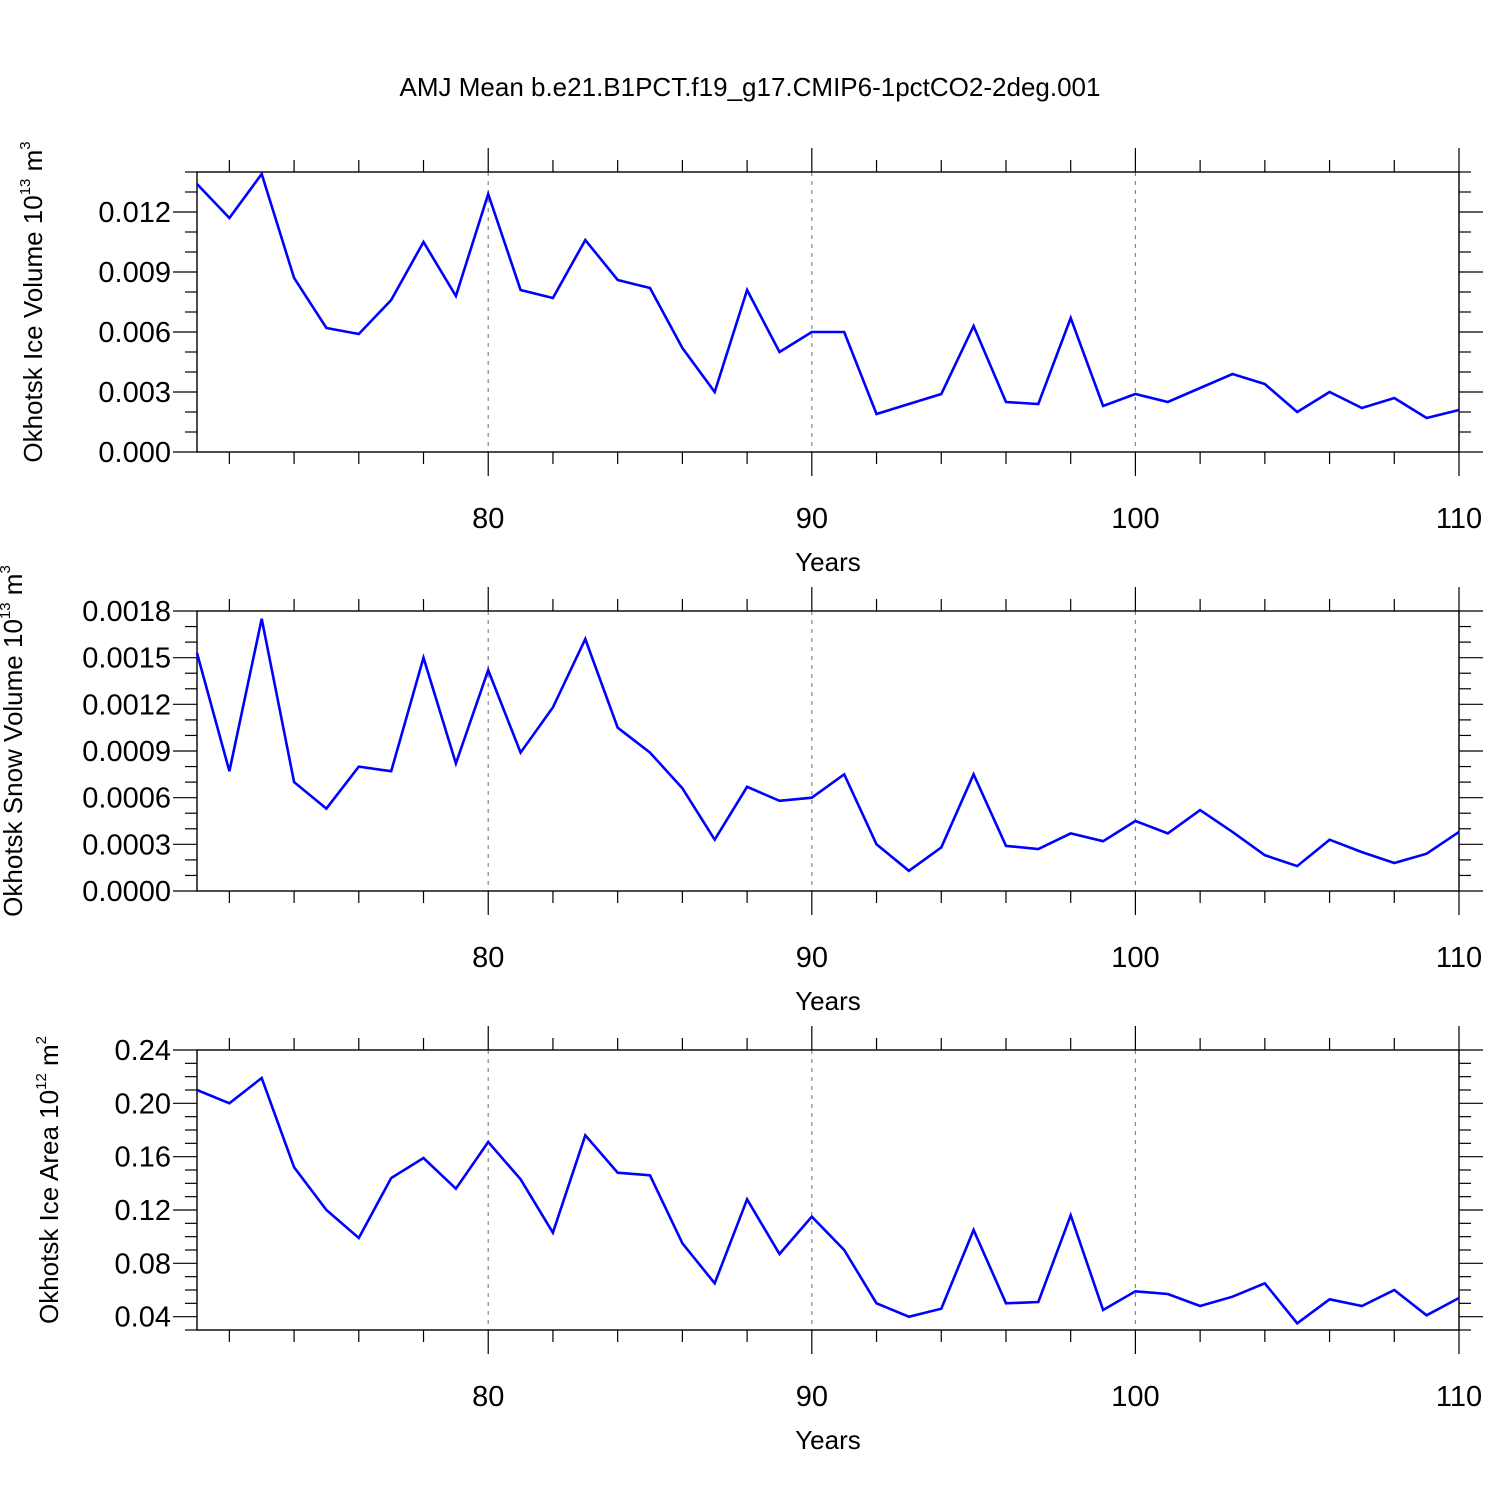 Image resolution: width=1500 pixels, height=1500 pixels. Describe the element at coordinates (143, 1318) in the screenshot. I see `y-tick-label: 0.04` at that location.